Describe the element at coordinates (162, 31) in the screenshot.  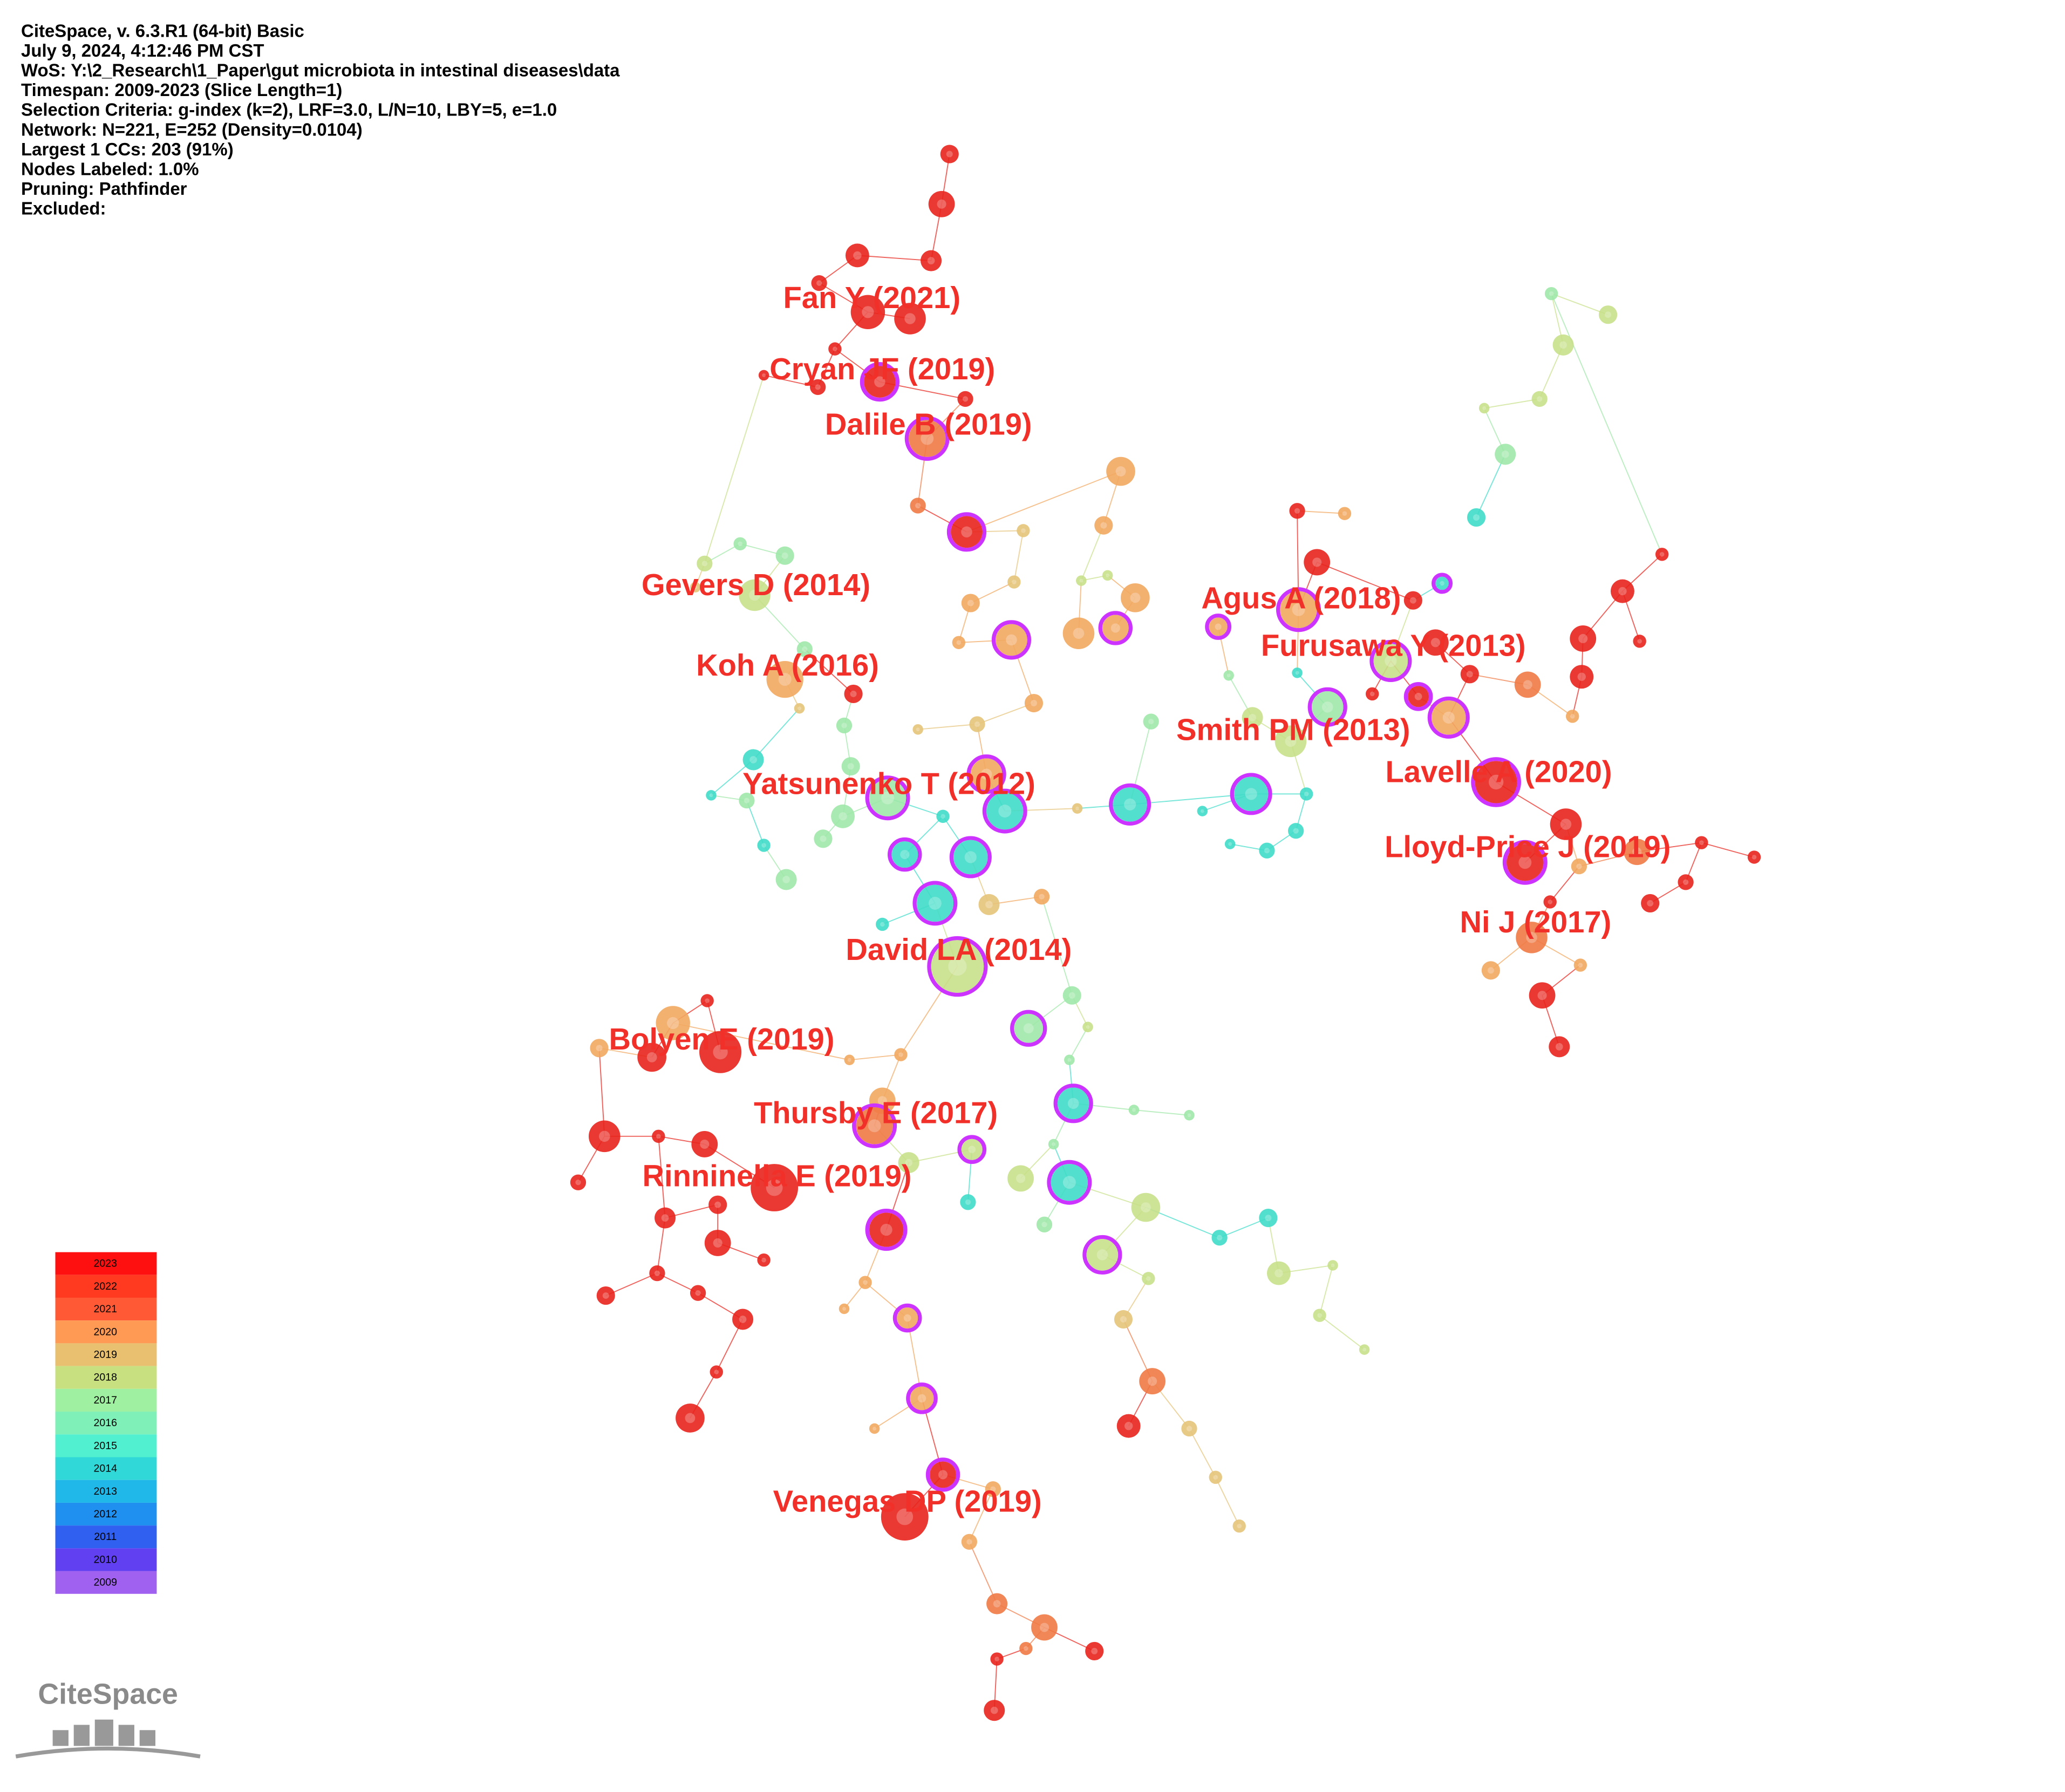
I see `header-line: CiteSpace, v. 6.3.R1 (64-bit) Basic` at that location.